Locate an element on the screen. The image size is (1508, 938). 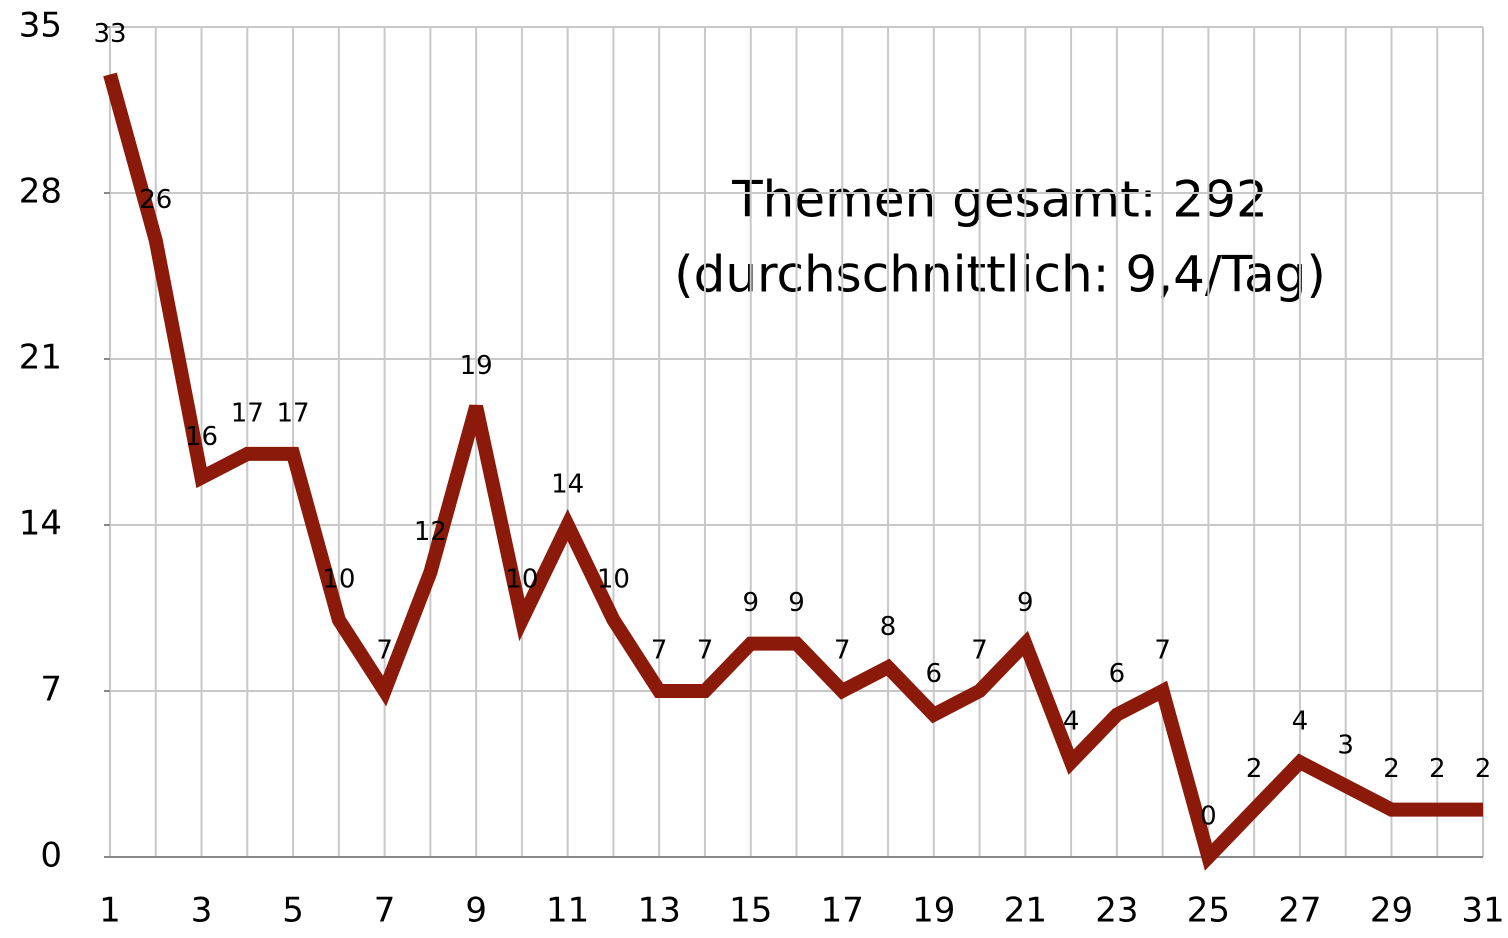
x-tick-label: 15 is located at coordinates (750, 911).